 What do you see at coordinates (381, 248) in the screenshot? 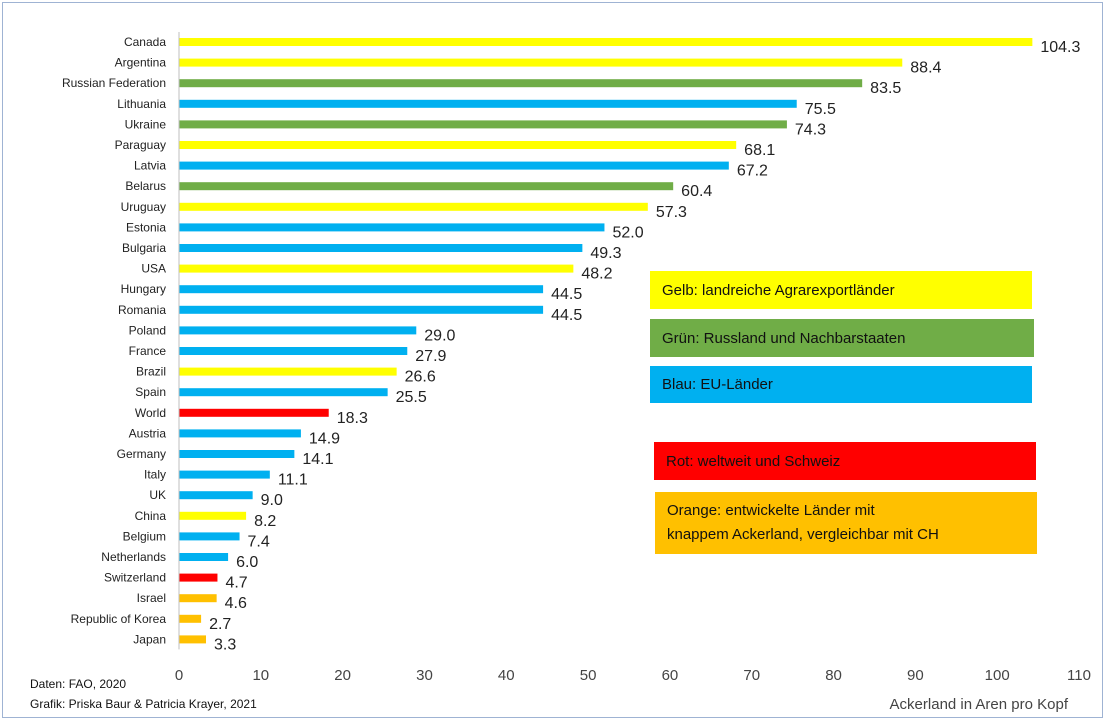
I see `bar-bulgaria` at bounding box center [381, 248].